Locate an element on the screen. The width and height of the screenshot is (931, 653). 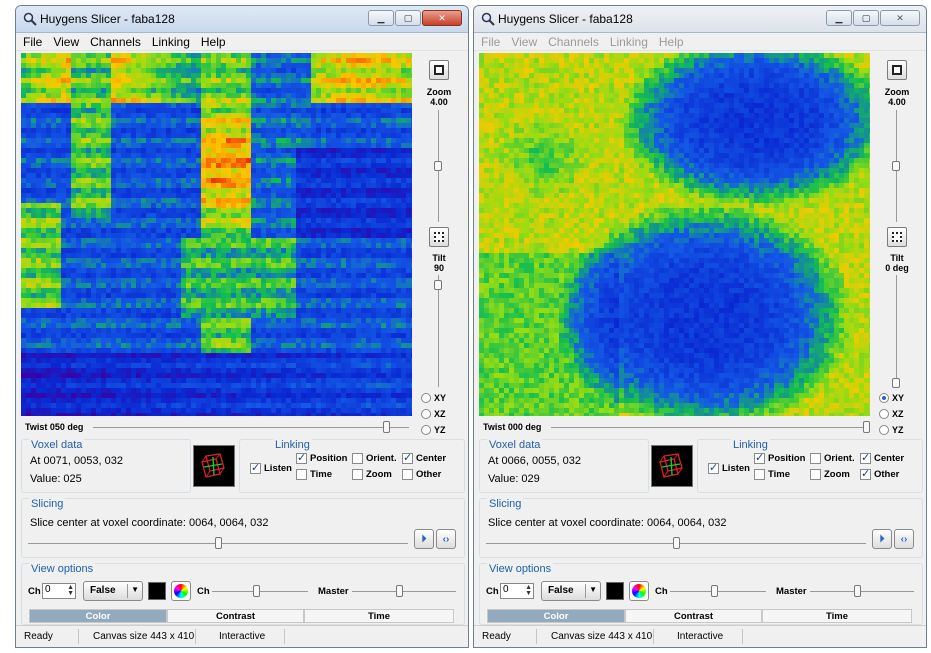
menu-view: View is located at coordinates (524, 41).